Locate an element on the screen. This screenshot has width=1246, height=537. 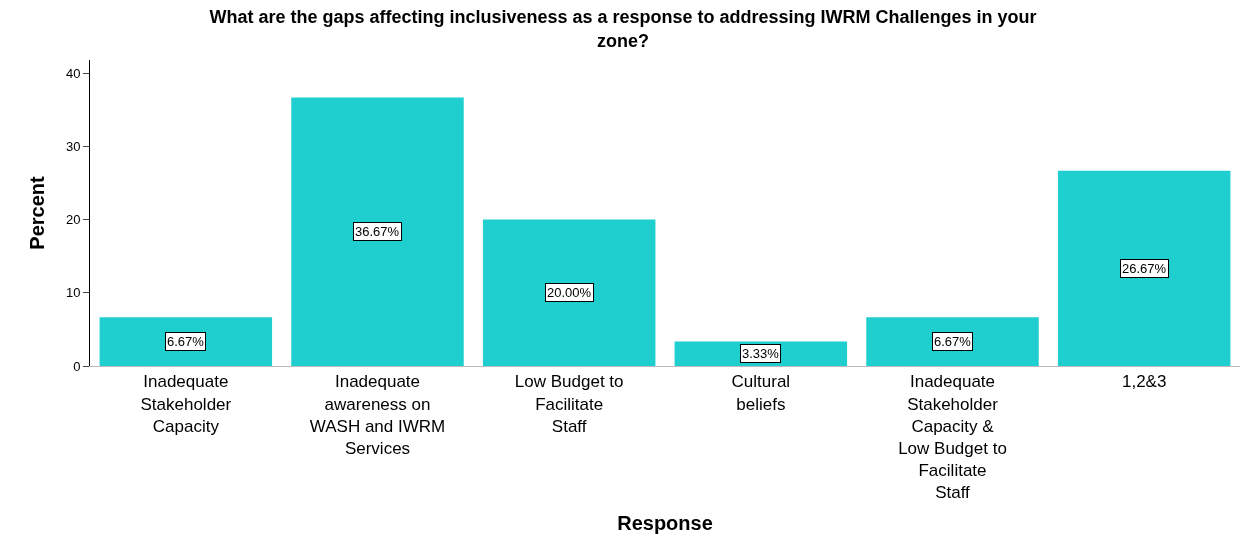
x-tick-label: Cultural beliefs is located at coordinates (761, 393).